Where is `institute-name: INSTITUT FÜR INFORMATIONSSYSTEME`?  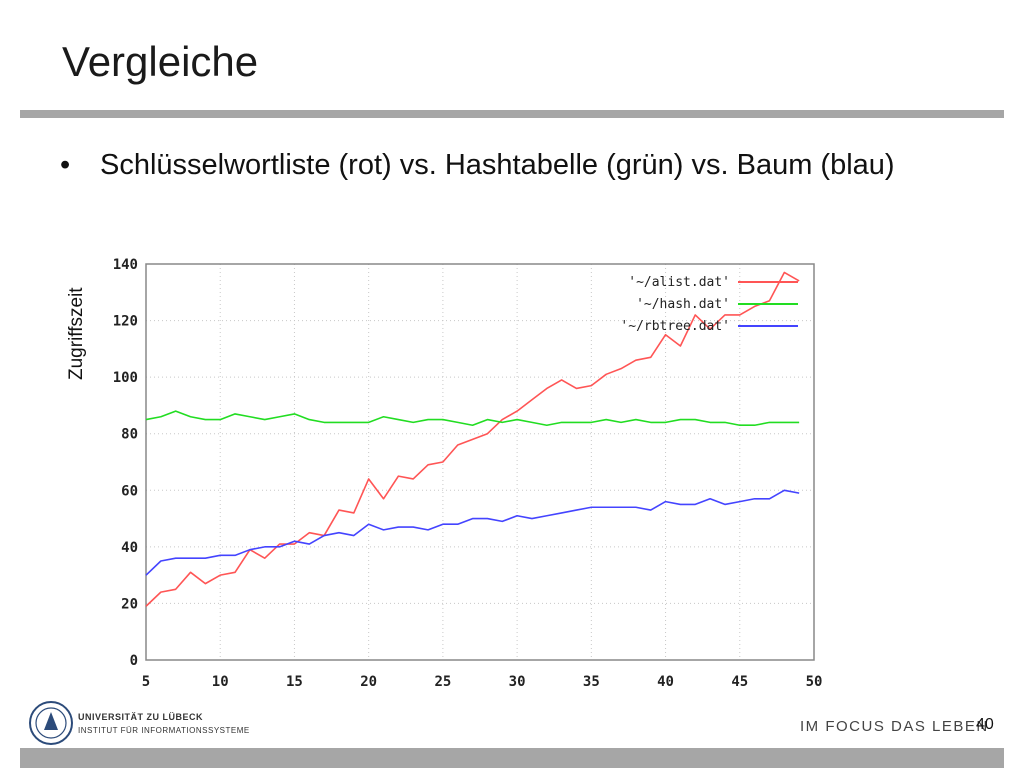 institute-name: INSTITUT FÜR INFORMATIONSSYSTEME is located at coordinates (164, 730).